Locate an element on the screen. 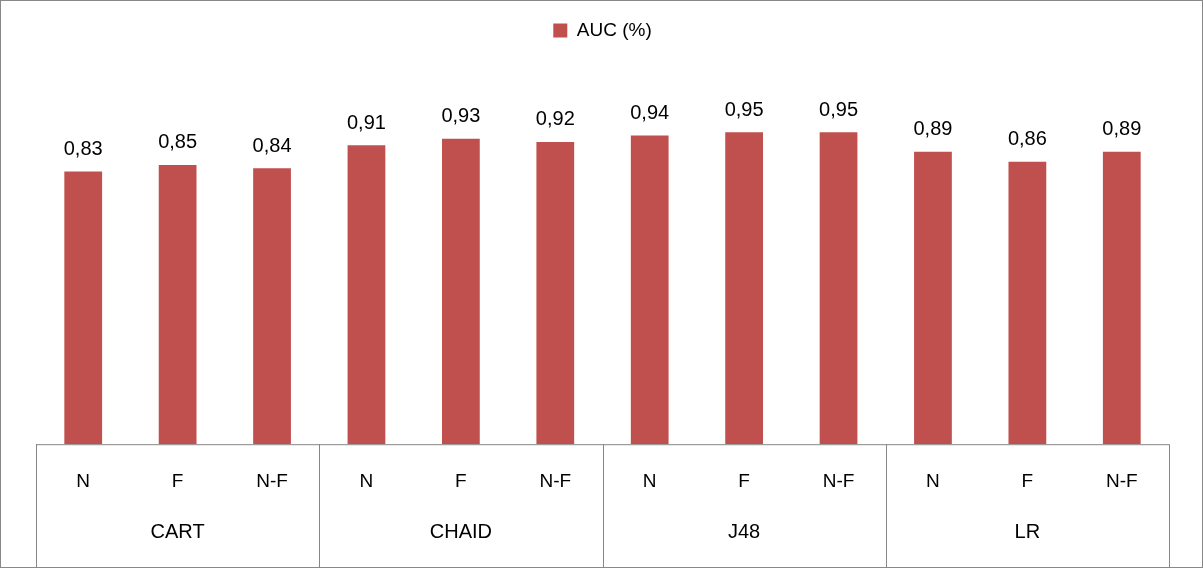 This screenshot has height=568, width=1203. text: CHAID is located at coordinates (460, 530).